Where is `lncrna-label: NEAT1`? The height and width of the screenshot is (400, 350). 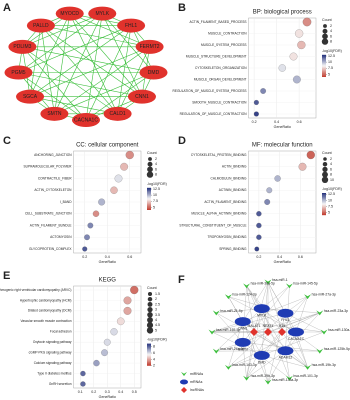 lncrna-label: NEAT1 is located at coordinates (268, 326).